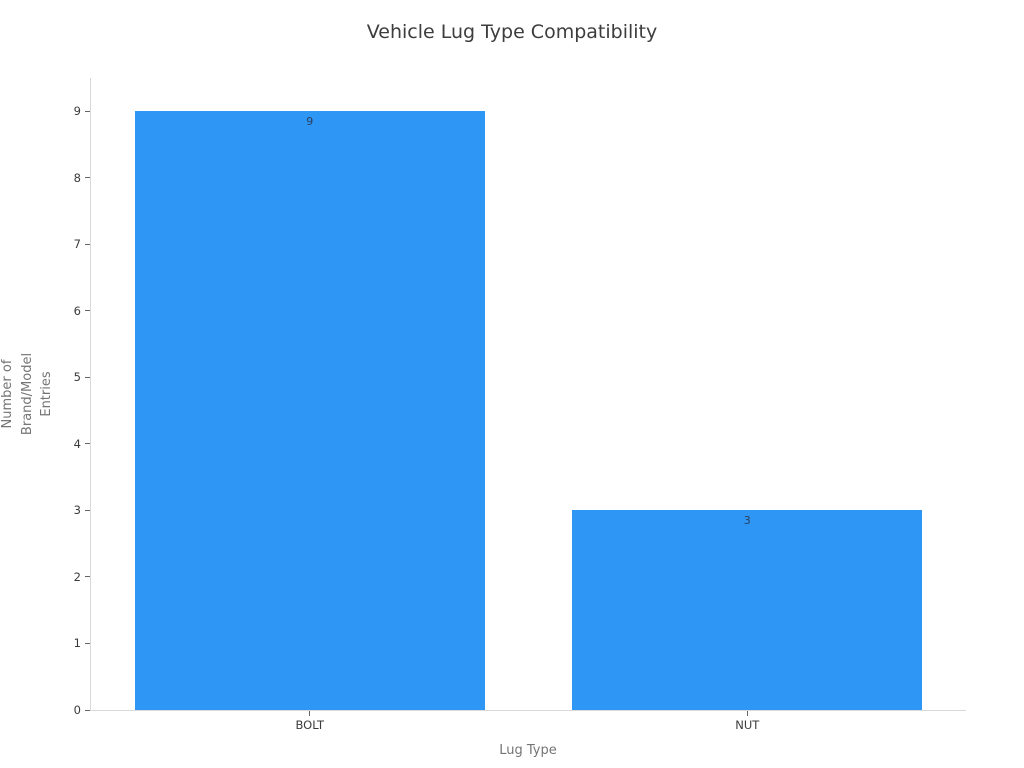 The height and width of the screenshot is (768, 1024). What do you see at coordinates (747, 725) in the screenshot?
I see `x-axis-tick-label: NUT` at bounding box center [747, 725].